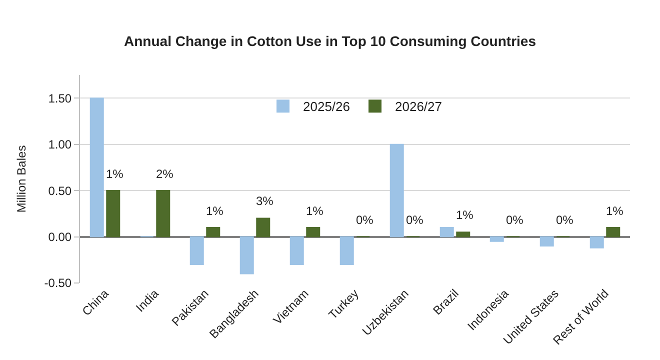 The width and height of the screenshot is (660, 360). Describe the element at coordinates (265, 201) in the screenshot. I see `annotation: 3%` at that location.